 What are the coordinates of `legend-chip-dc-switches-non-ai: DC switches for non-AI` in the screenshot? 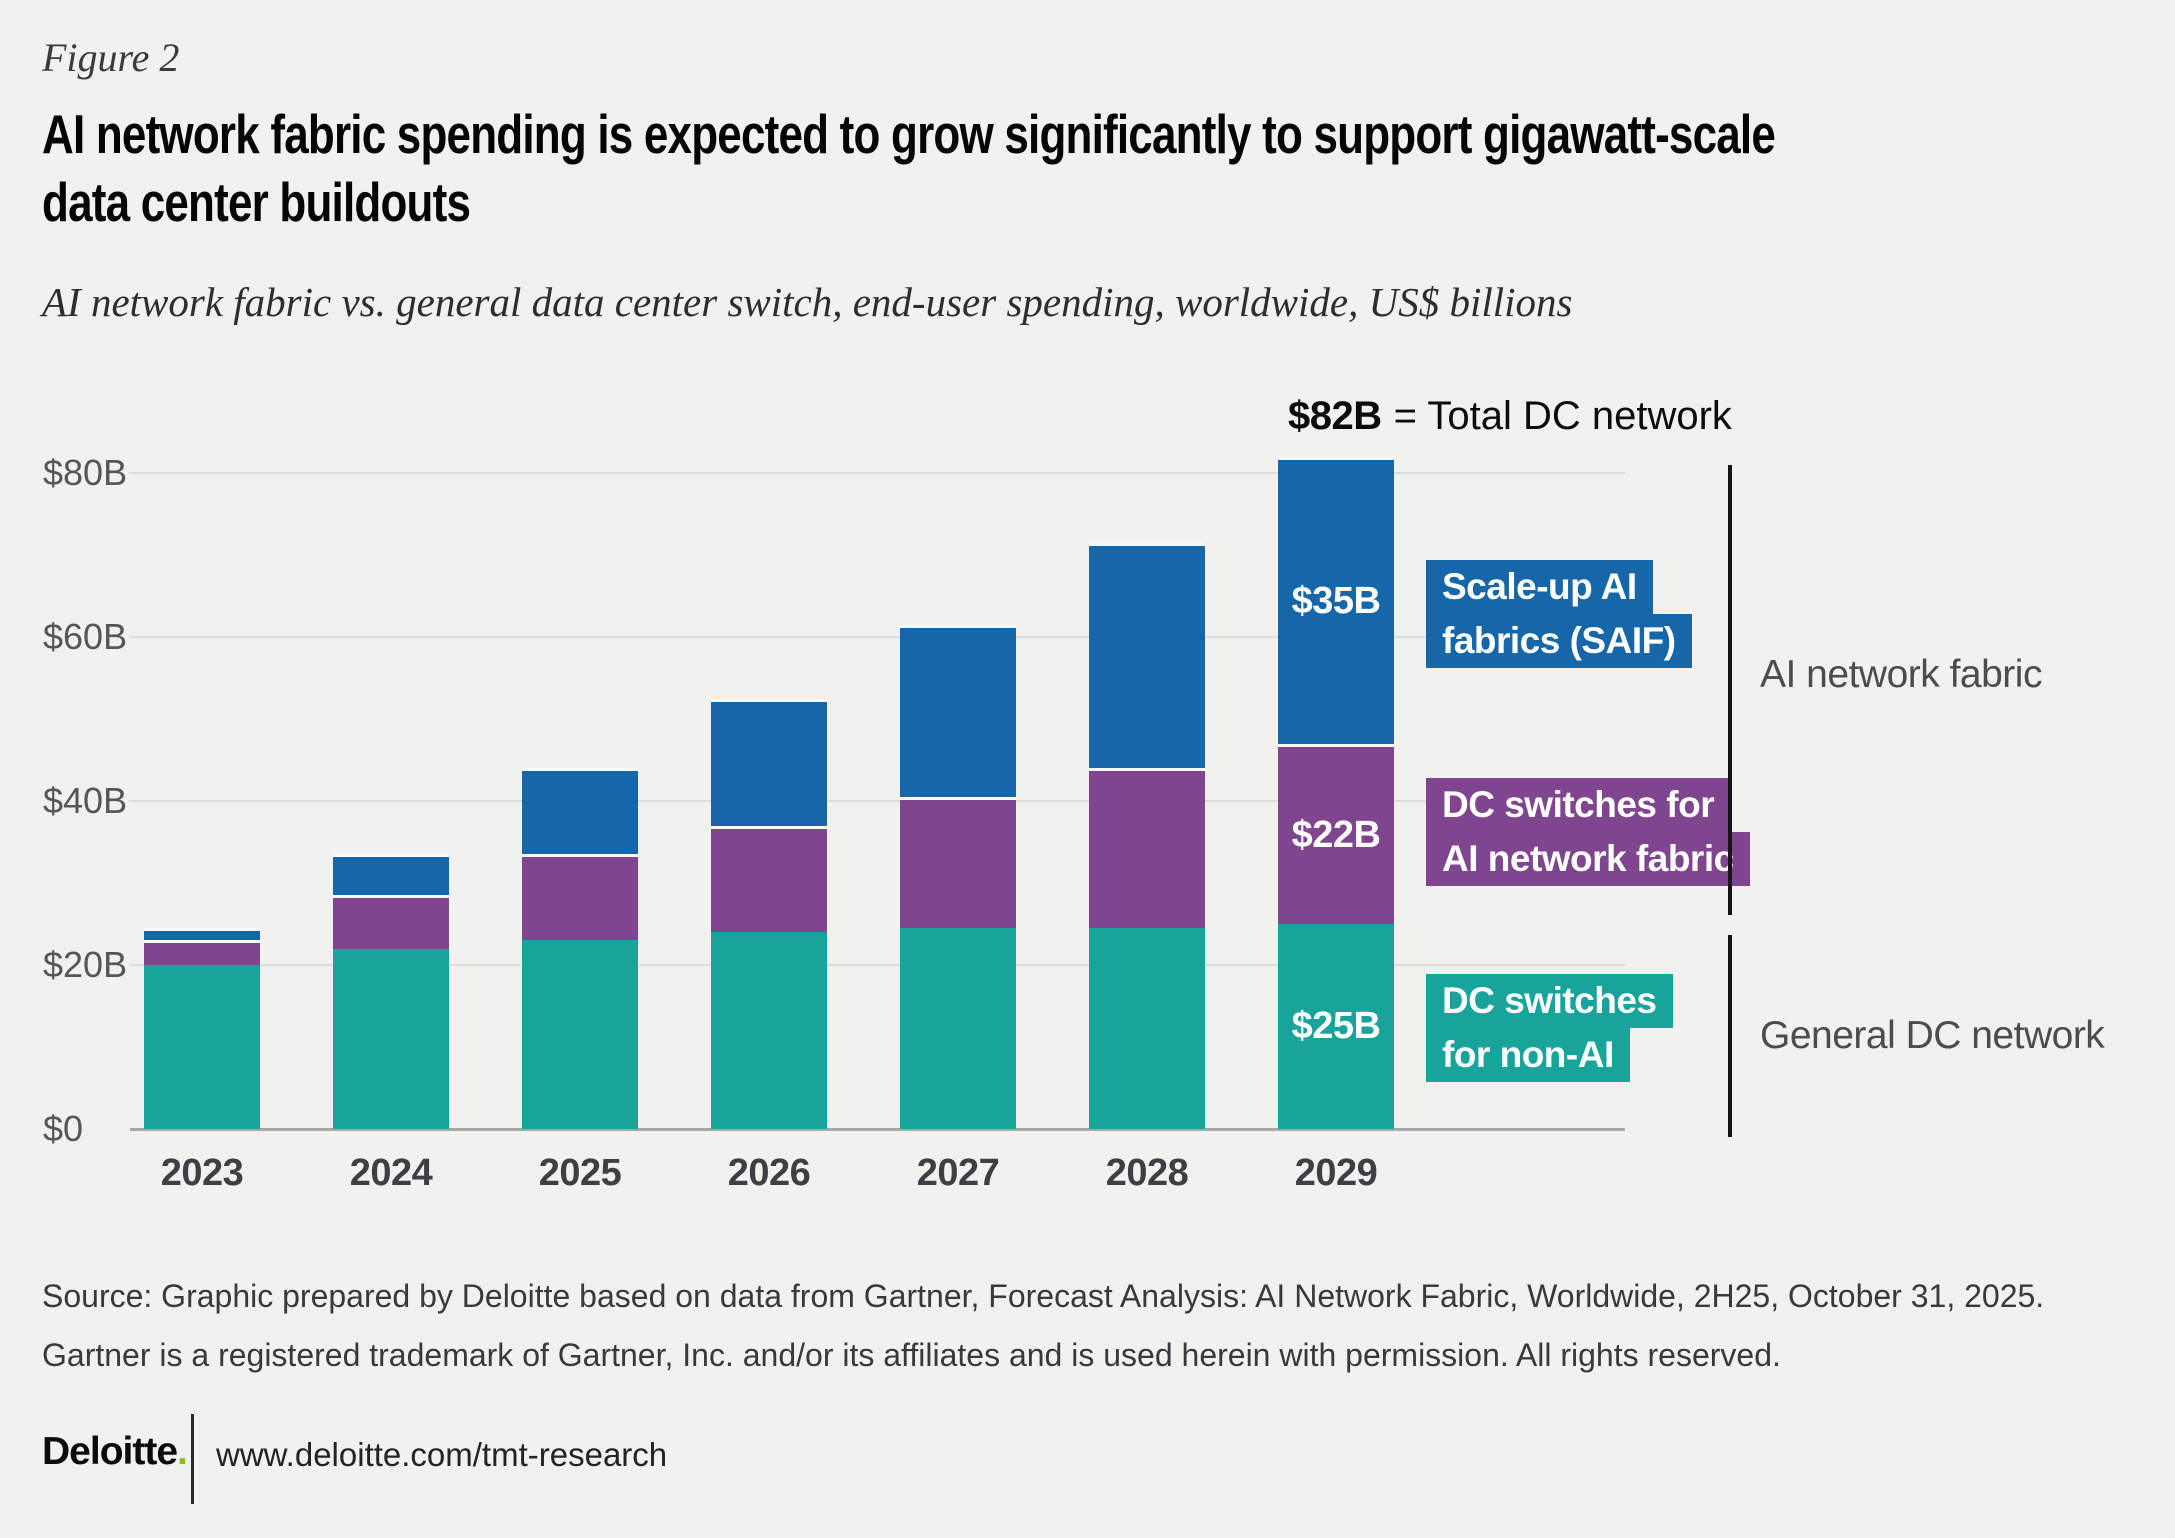 It's located at (1549, 1028).